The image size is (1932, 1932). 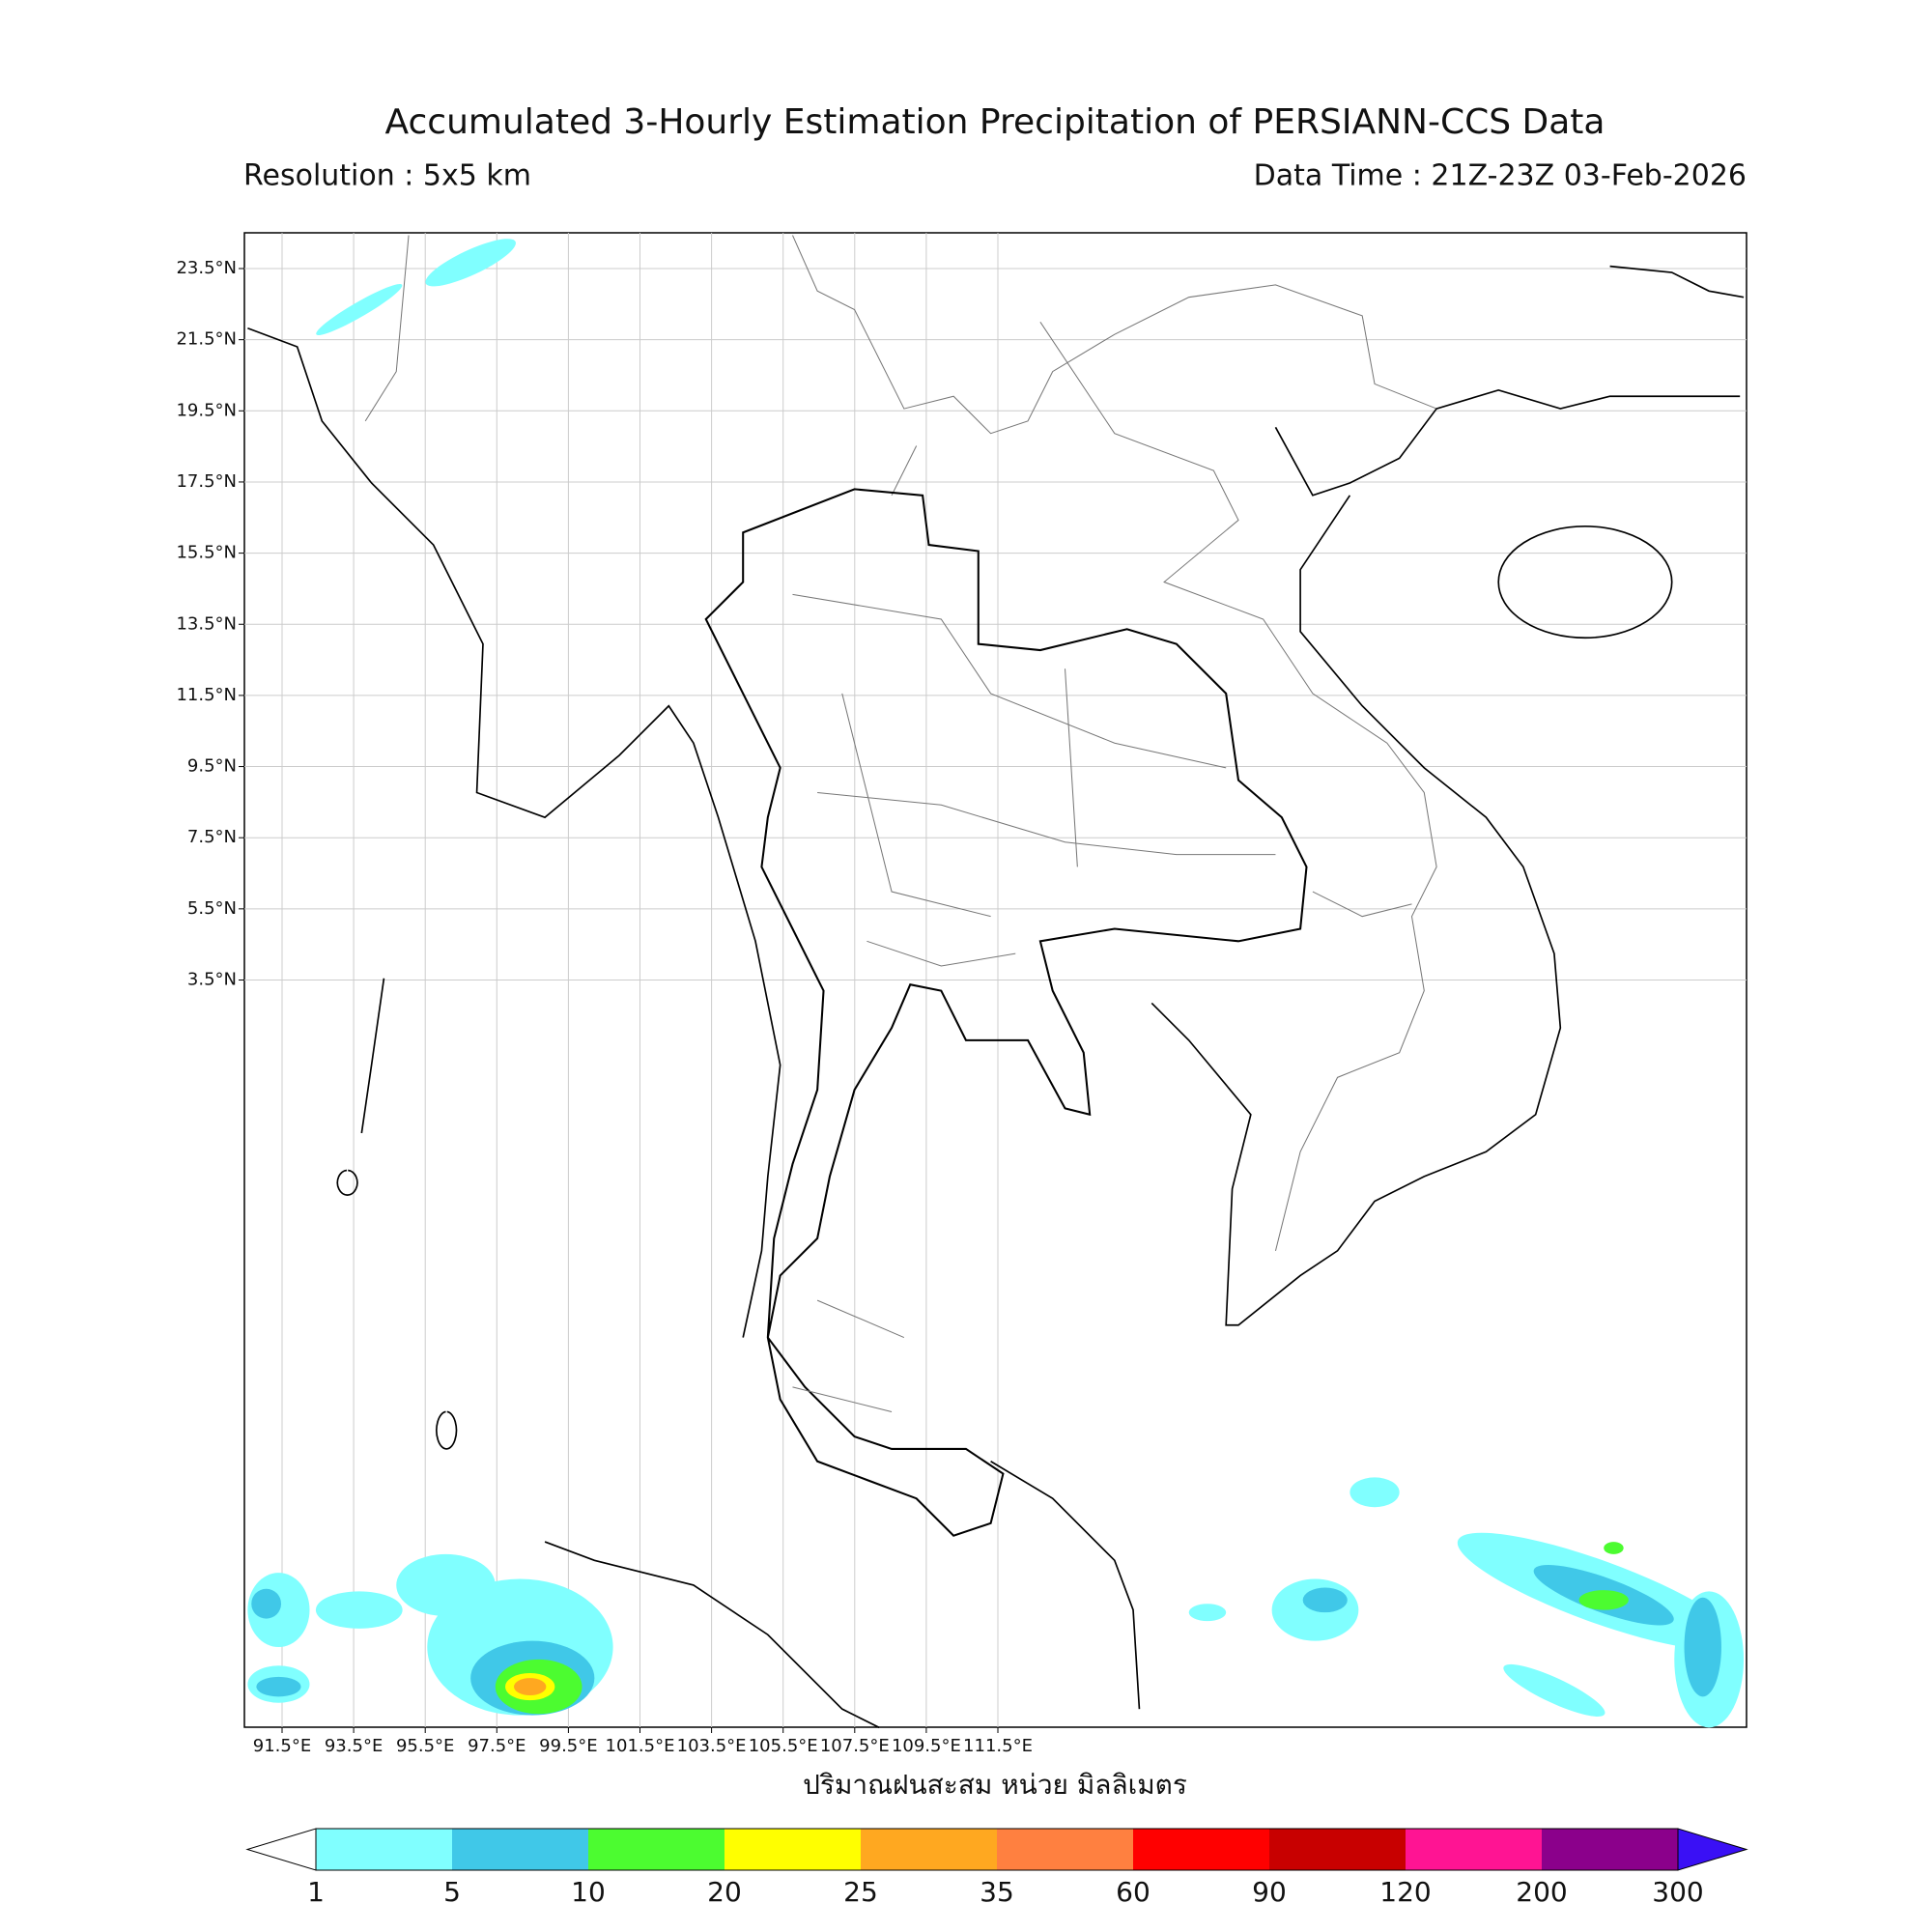 I want to click on lat-label: 13.5°N, so click(x=206, y=623).